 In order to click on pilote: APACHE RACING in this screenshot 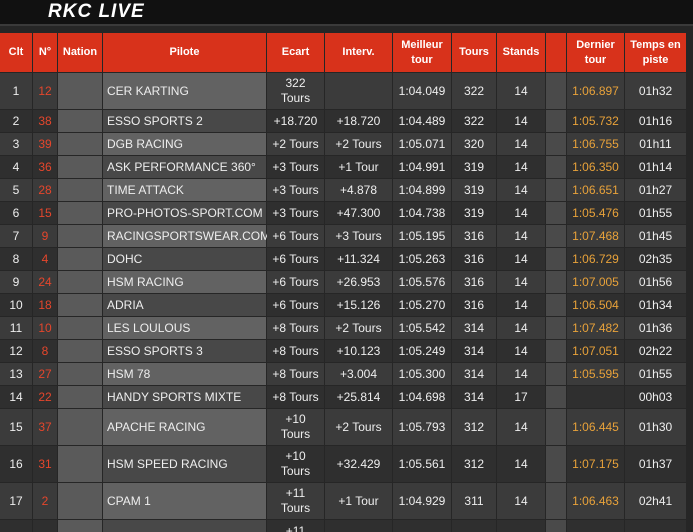, I will do `click(184, 427)`.